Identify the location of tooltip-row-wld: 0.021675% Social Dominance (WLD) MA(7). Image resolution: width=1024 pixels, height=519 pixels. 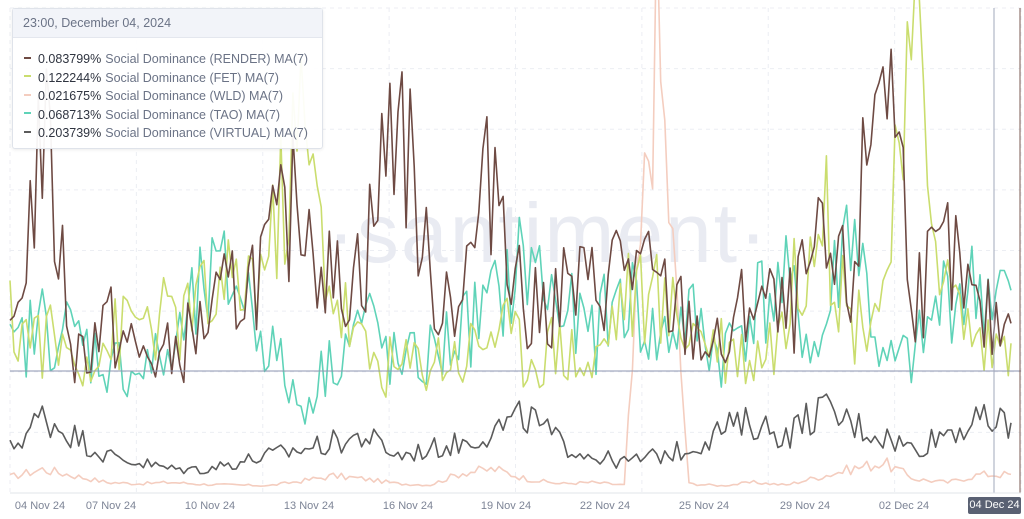
(173, 96).